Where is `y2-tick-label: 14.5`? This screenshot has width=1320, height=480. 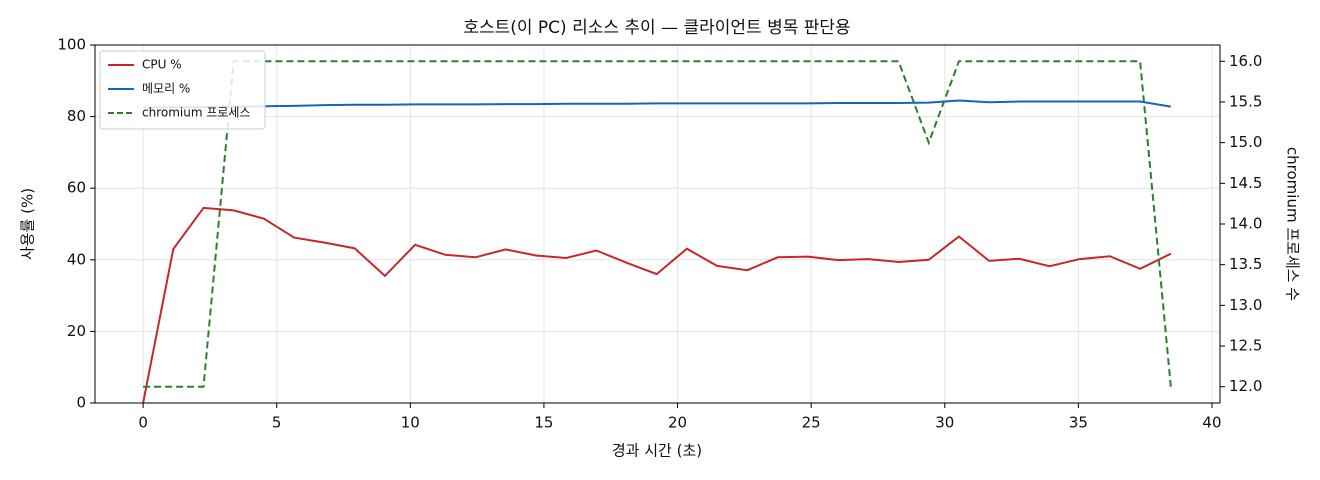 y2-tick-label: 14.5 is located at coordinates (1245, 183).